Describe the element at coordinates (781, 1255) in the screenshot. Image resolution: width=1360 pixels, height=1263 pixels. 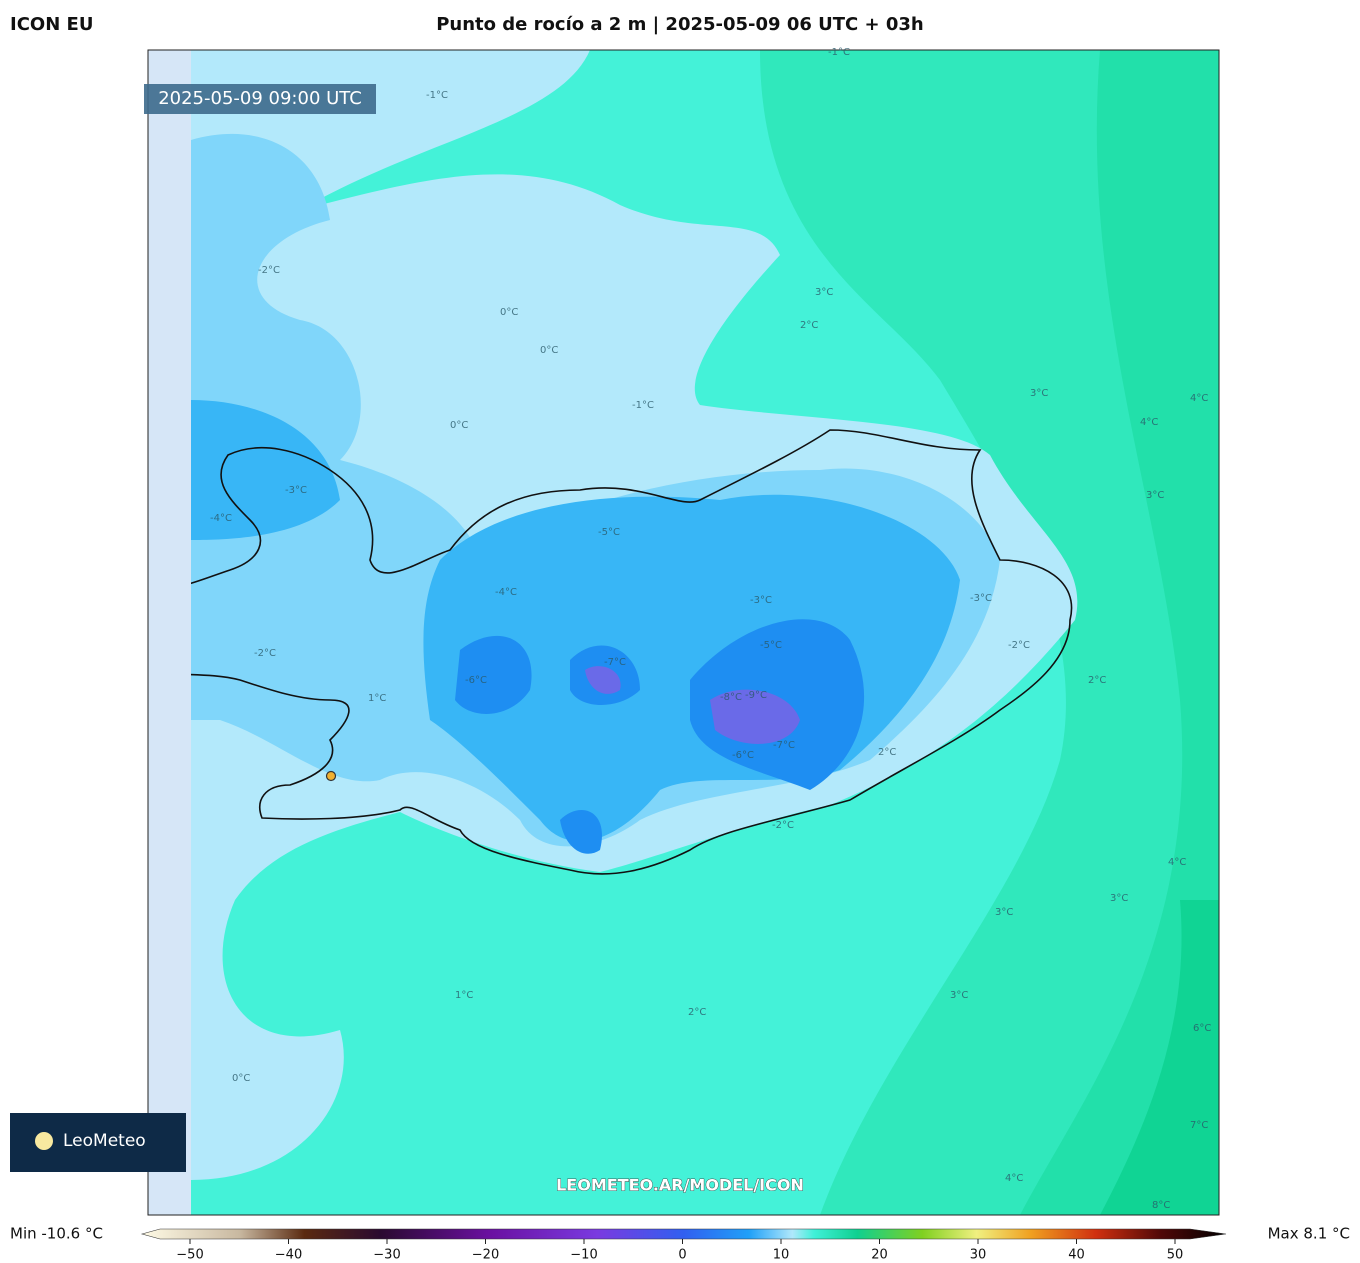
I see `colorbar-tick-label: 10` at that location.